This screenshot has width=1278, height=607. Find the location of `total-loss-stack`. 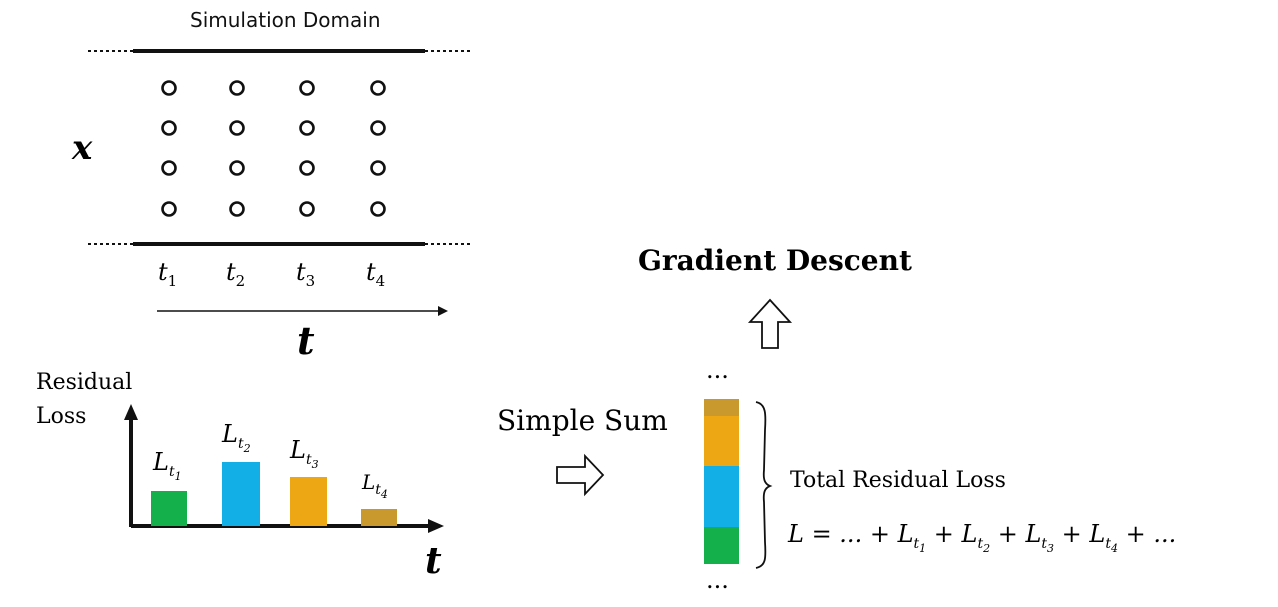

total-loss-stack is located at coordinates (721, 481).